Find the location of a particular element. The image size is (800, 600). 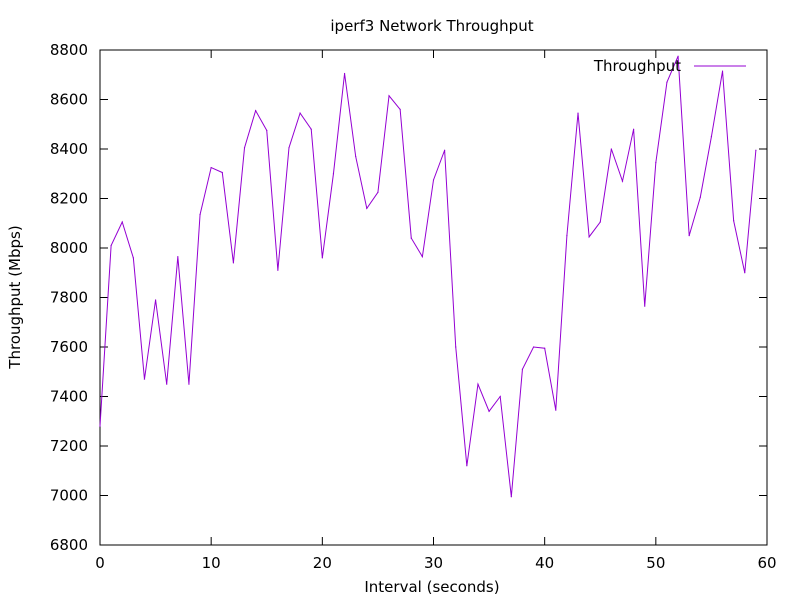

chart-title: iperf3 Network Throughput is located at coordinates (431, 26).